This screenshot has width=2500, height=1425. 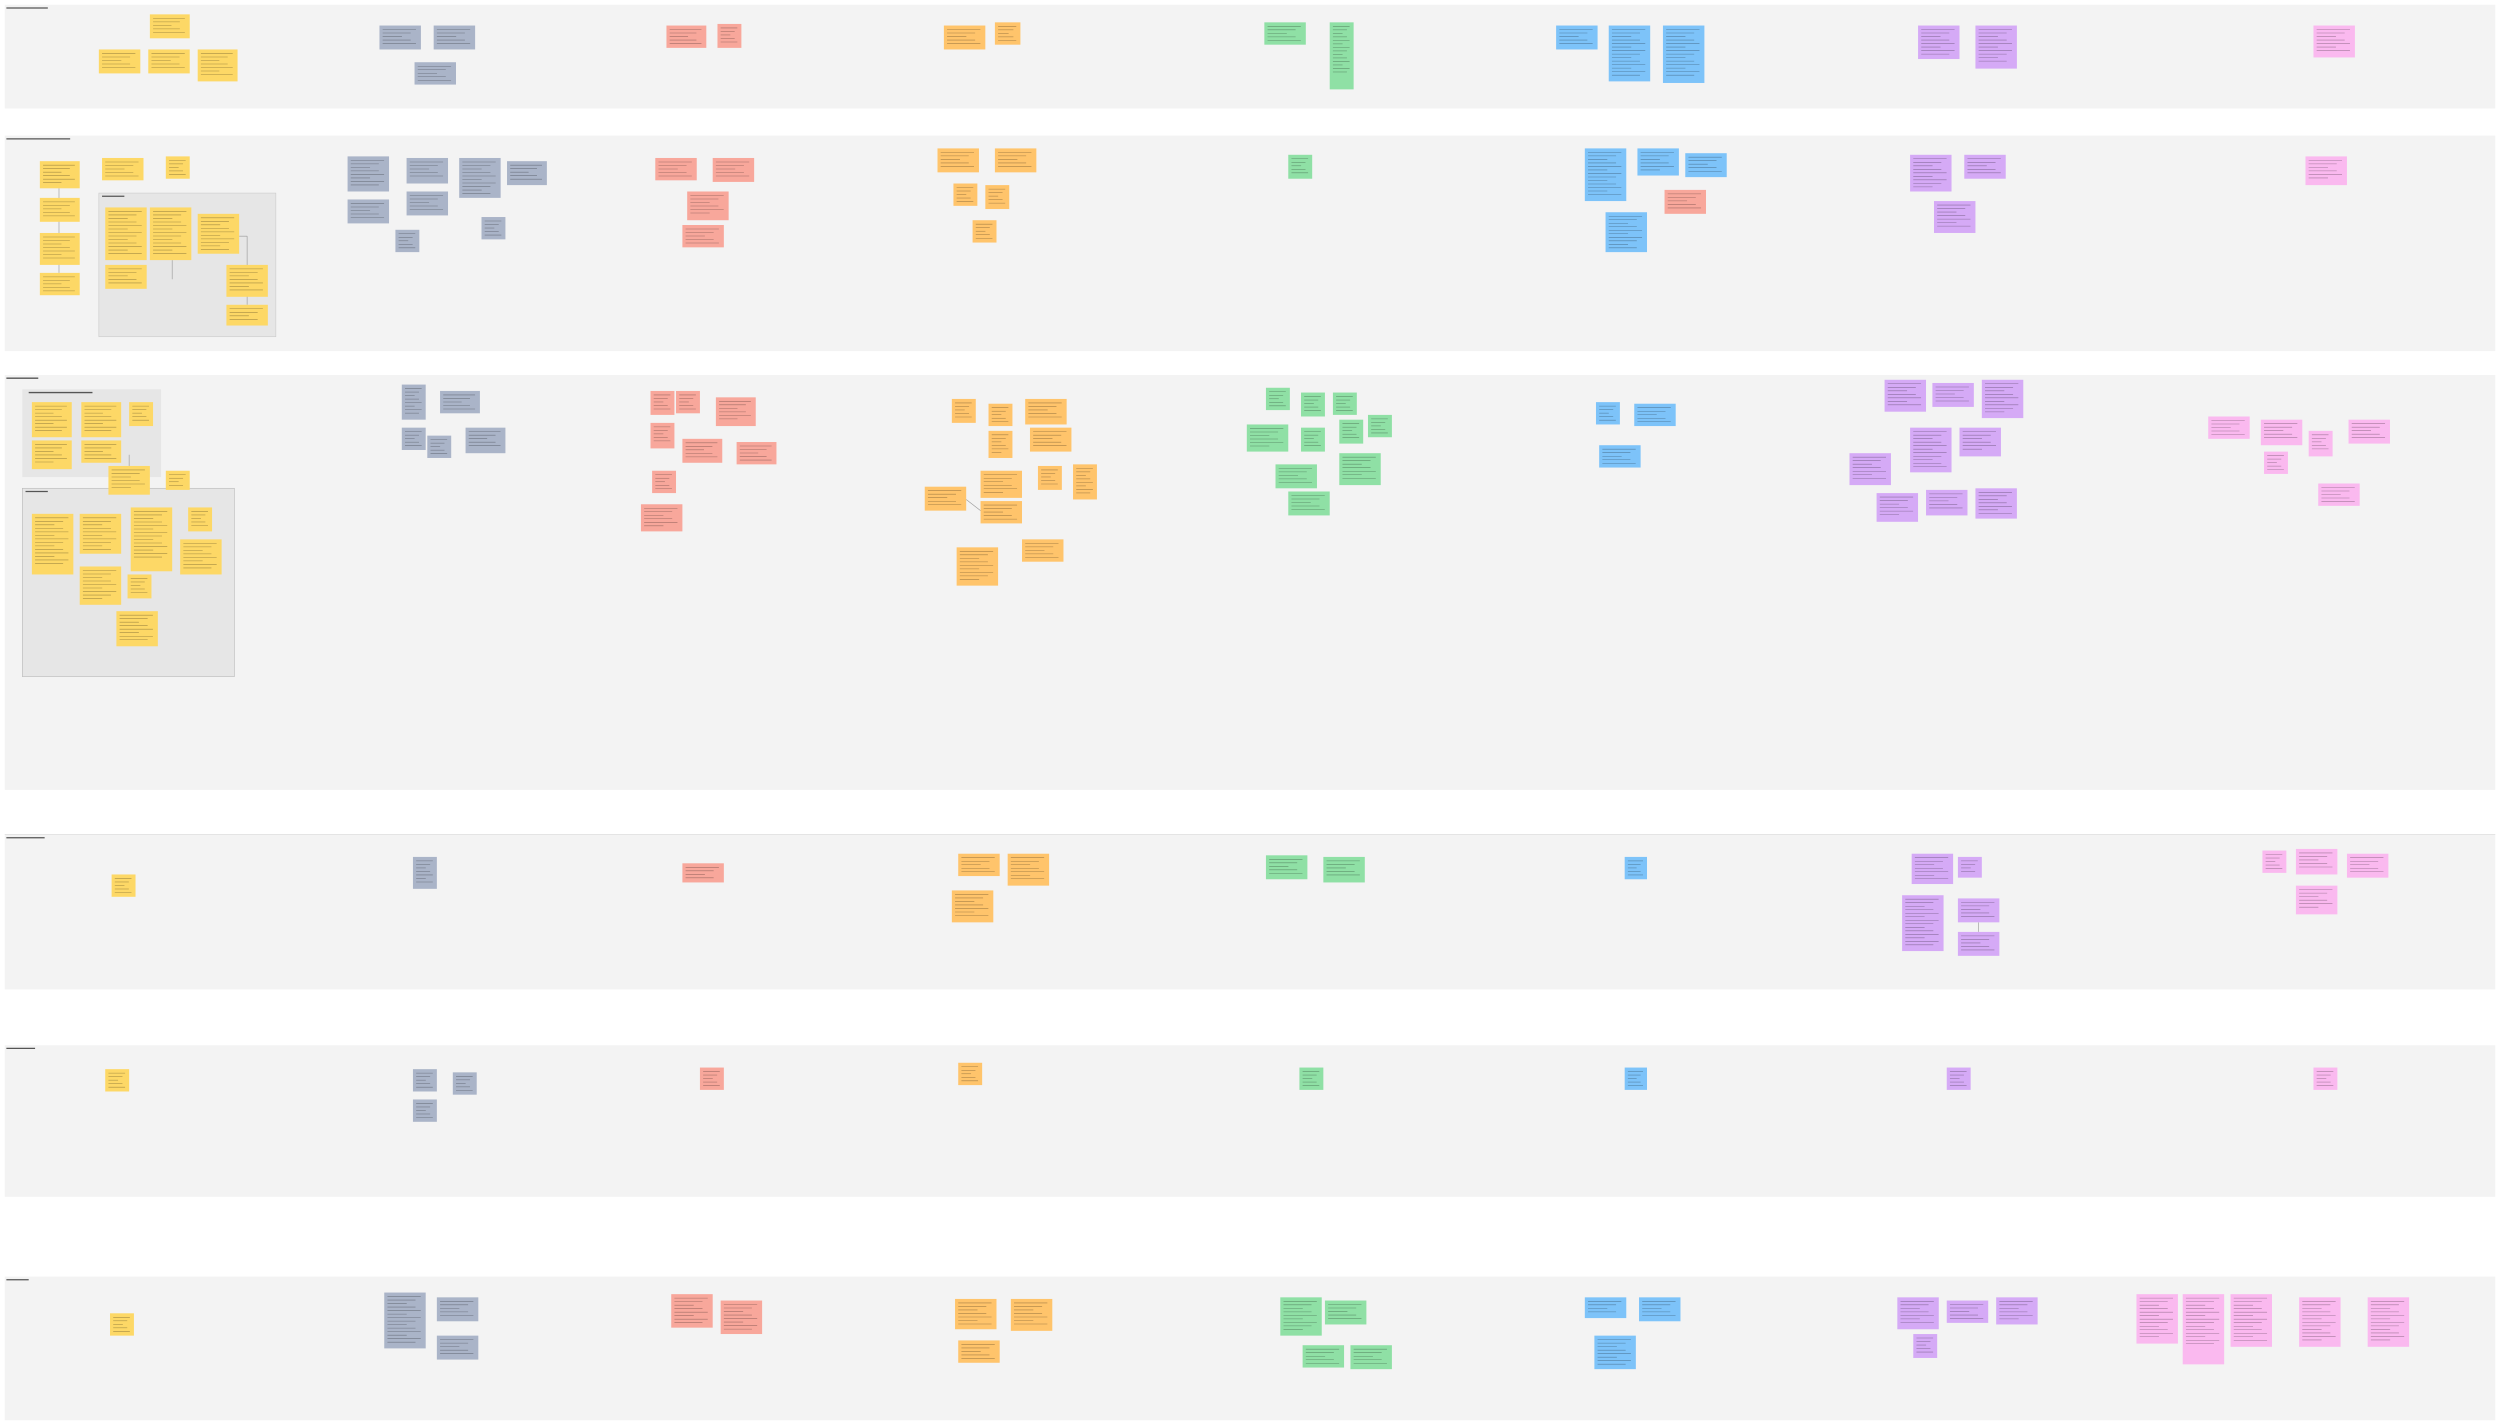 What do you see at coordinates (1250, 56) in the screenshot?
I see `lane` at bounding box center [1250, 56].